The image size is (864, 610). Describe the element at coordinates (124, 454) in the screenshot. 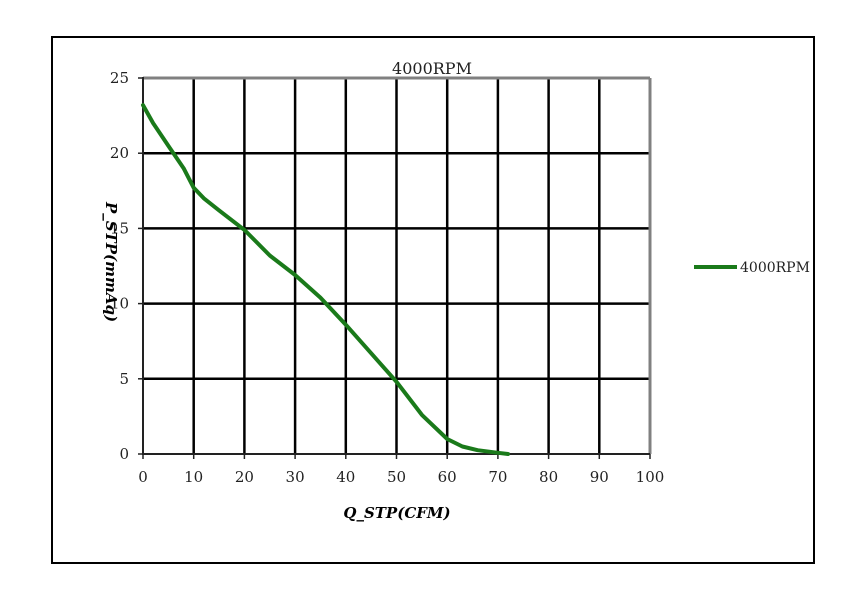

I see `y-tick-label: 0` at that location.